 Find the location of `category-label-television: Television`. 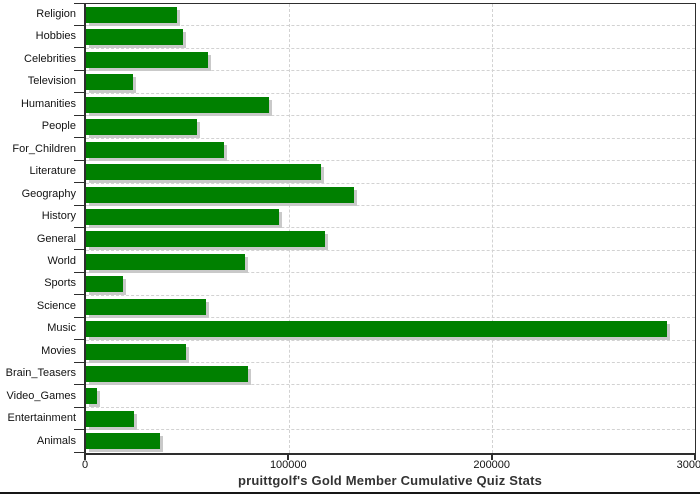

category-label-television: Television is located at coordinates (51, 81).